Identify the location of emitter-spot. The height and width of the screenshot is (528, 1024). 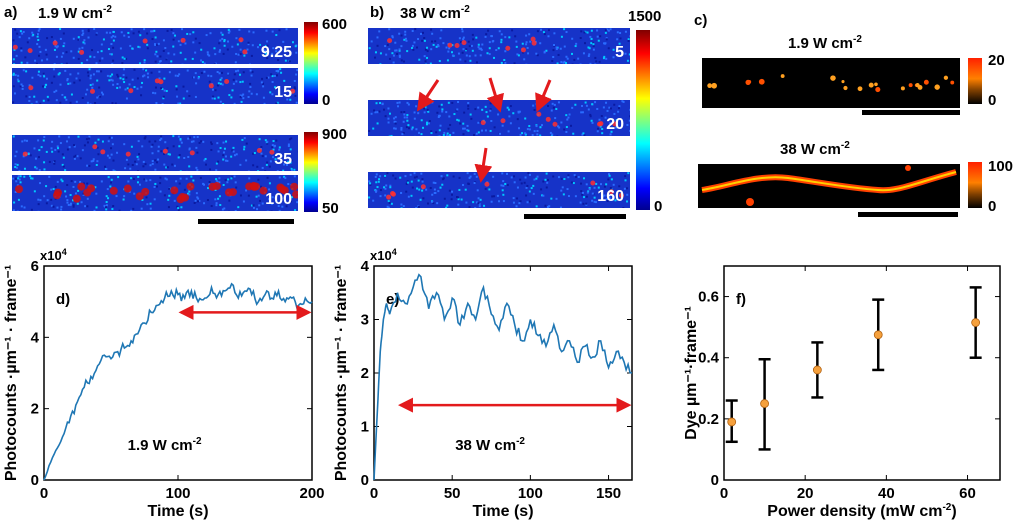
(533, 39).